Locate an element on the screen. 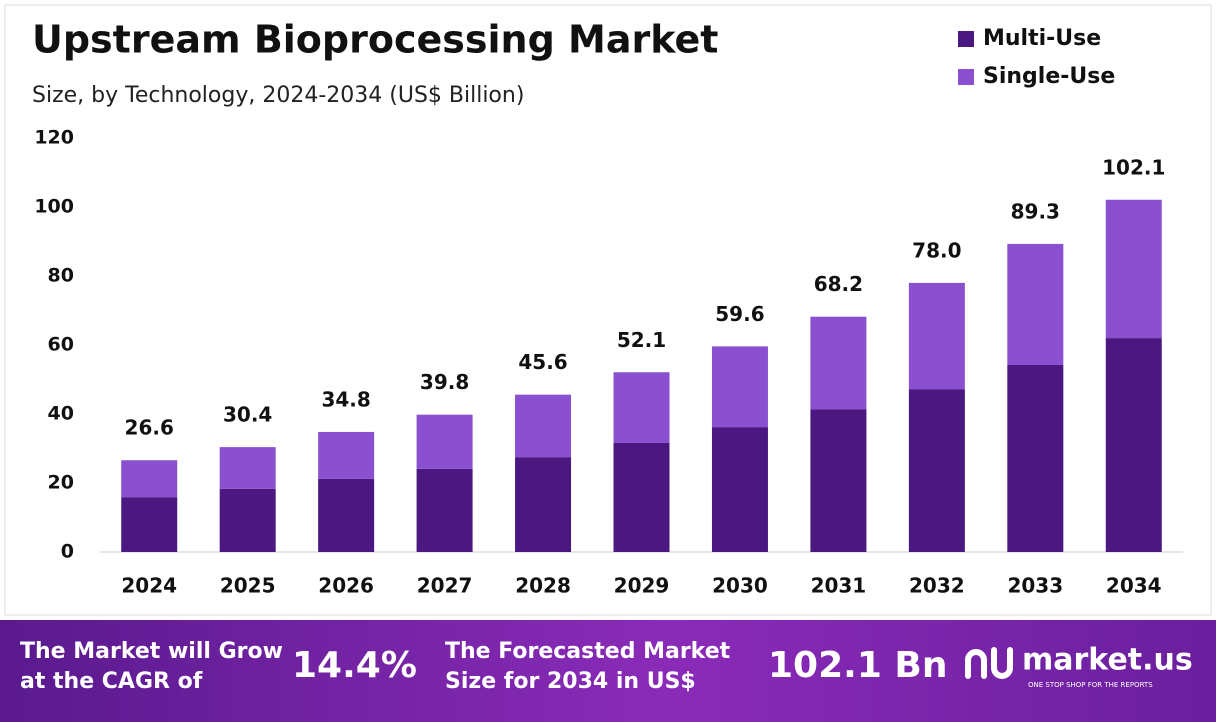  total-label: 39.8 is located at coordinates (444, 382).